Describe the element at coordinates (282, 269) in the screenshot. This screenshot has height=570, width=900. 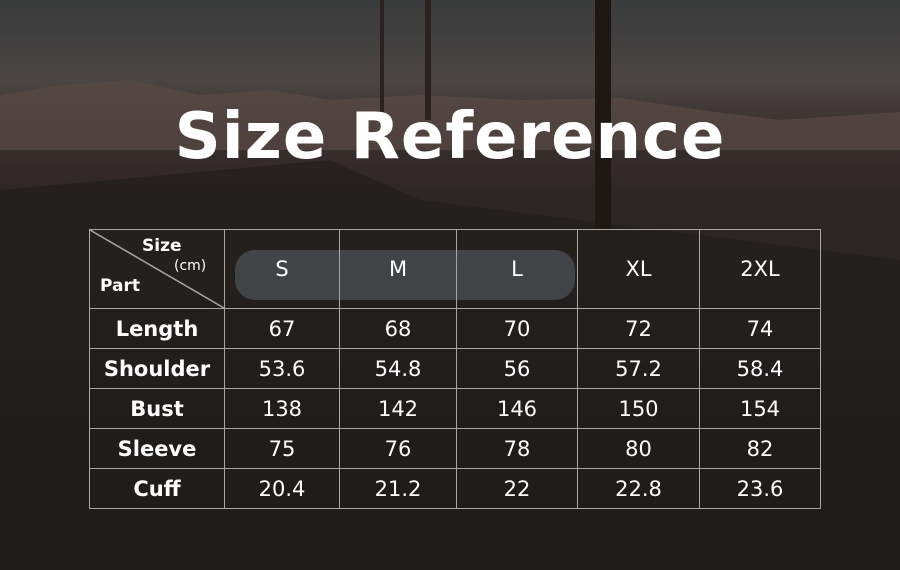
I see `size-header: S` at that location.